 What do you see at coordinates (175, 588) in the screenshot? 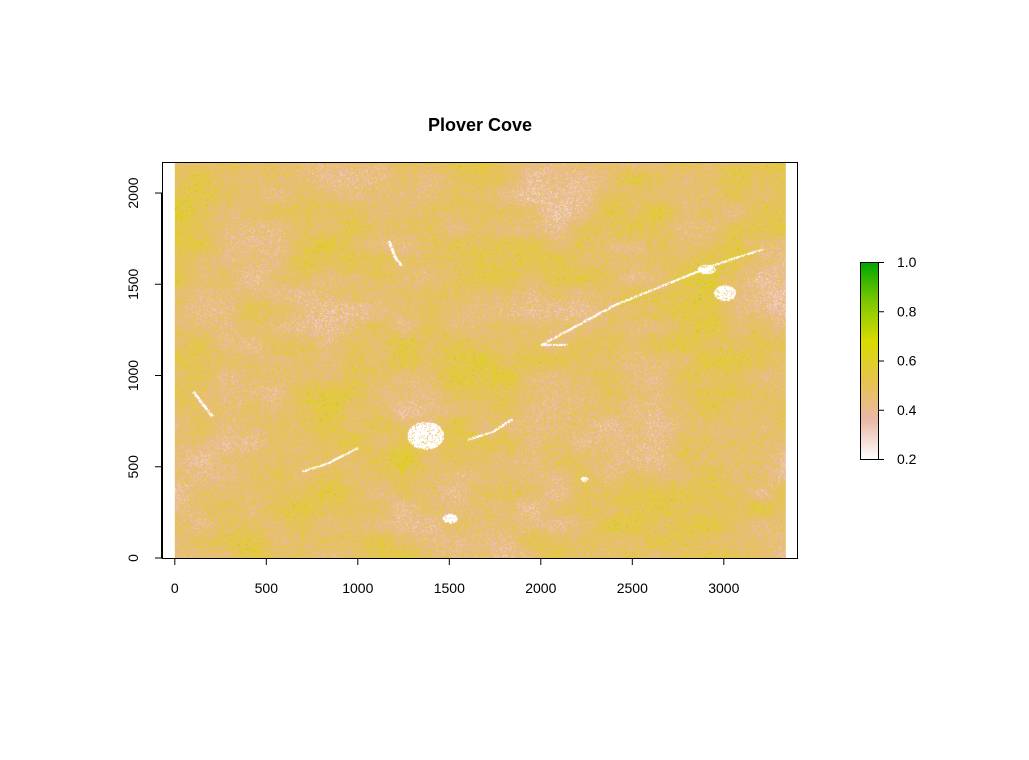
I see `x-tick-label: 0` at bounding box center [175, 588].